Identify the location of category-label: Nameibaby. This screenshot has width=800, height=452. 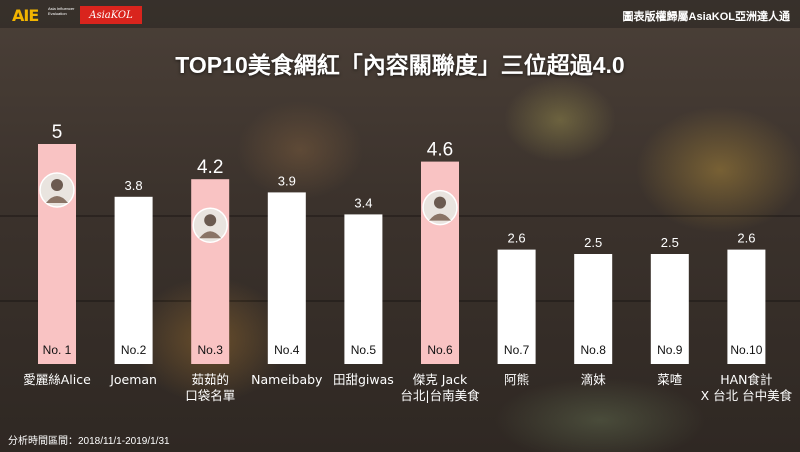
(287, 379).